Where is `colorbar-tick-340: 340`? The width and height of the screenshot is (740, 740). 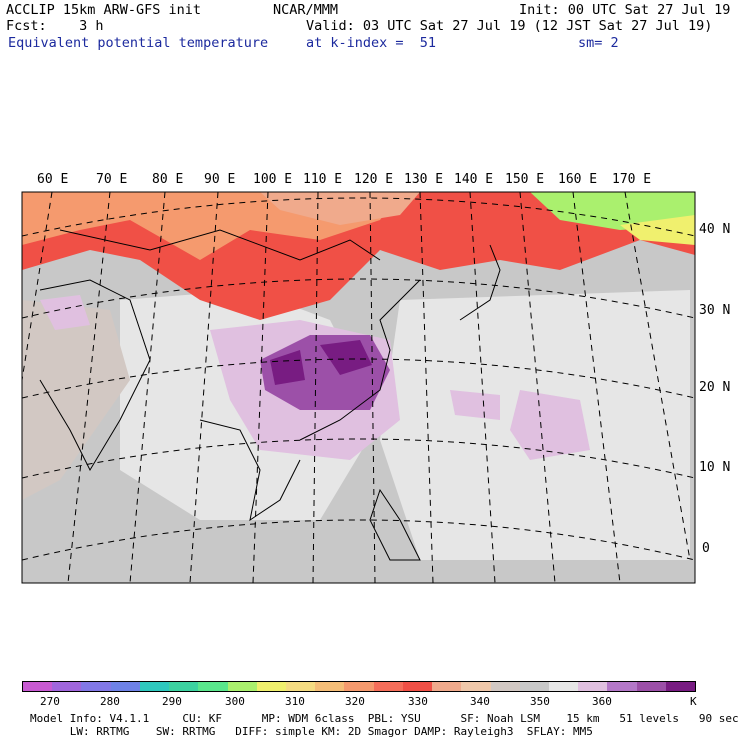
colorbar-tick-340: 340 is located at coordinates (480, 701).